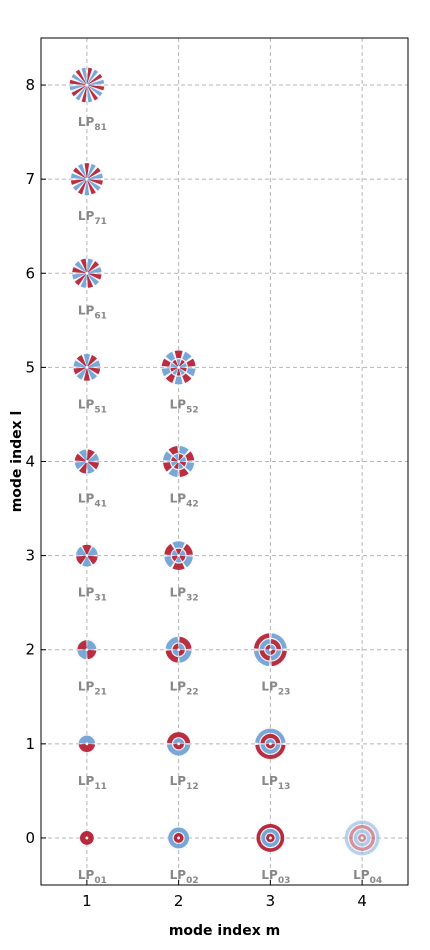 This screenshot has height=950, width=430. Describe the element at coordinates (30, 85) in the screenshot. I see `y-tick-label: 8` at that location.